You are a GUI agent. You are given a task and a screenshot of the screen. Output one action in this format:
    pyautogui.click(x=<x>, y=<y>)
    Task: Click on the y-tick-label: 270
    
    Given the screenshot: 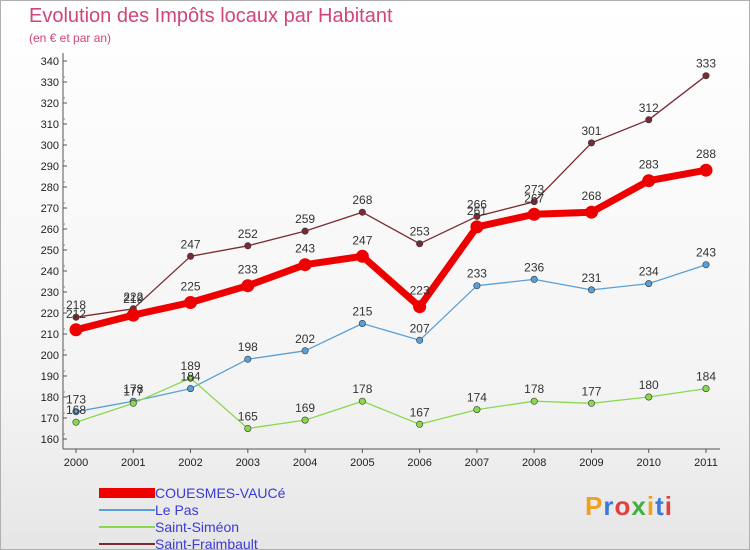 What is the action you would take?
    pyautogui.click(x=50, y=209)
    